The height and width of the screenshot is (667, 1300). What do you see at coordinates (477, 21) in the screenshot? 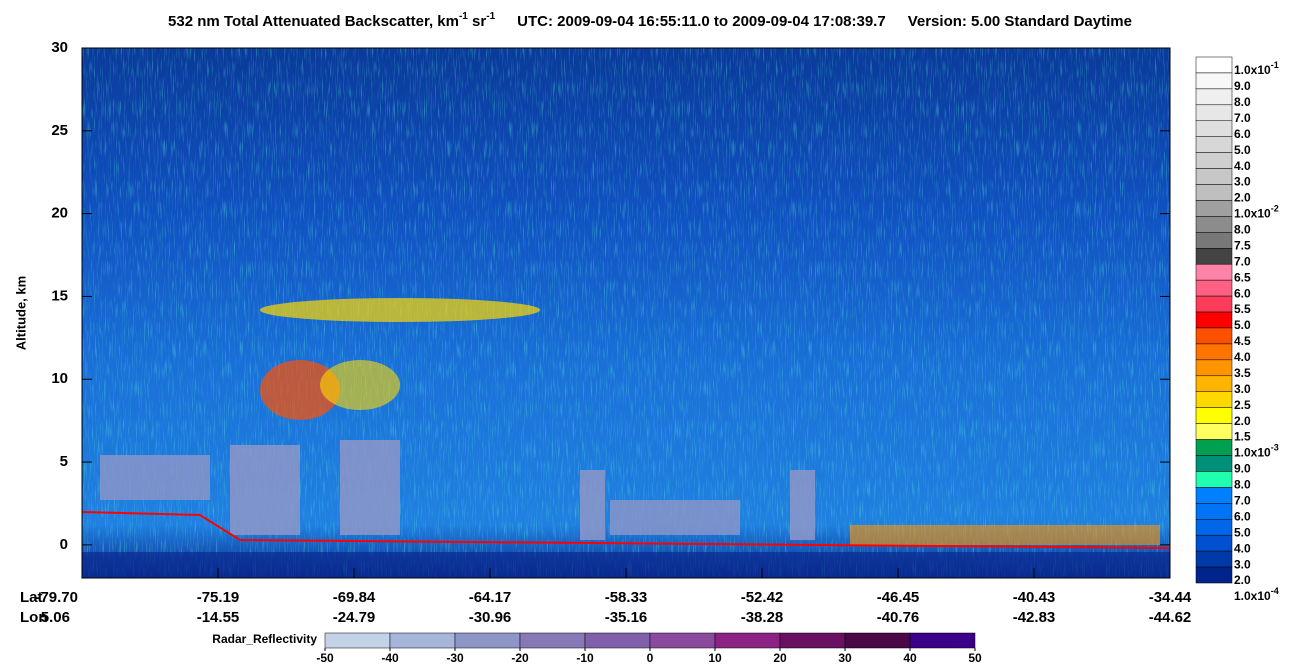
I see `title-part: sr` at bounding box center [477, 21].